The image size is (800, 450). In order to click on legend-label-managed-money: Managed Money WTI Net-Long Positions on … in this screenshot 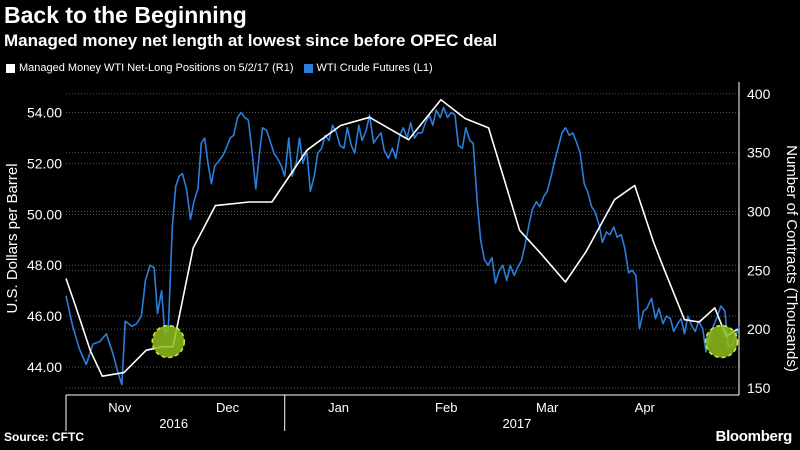, I will do `click(156, 68)`.